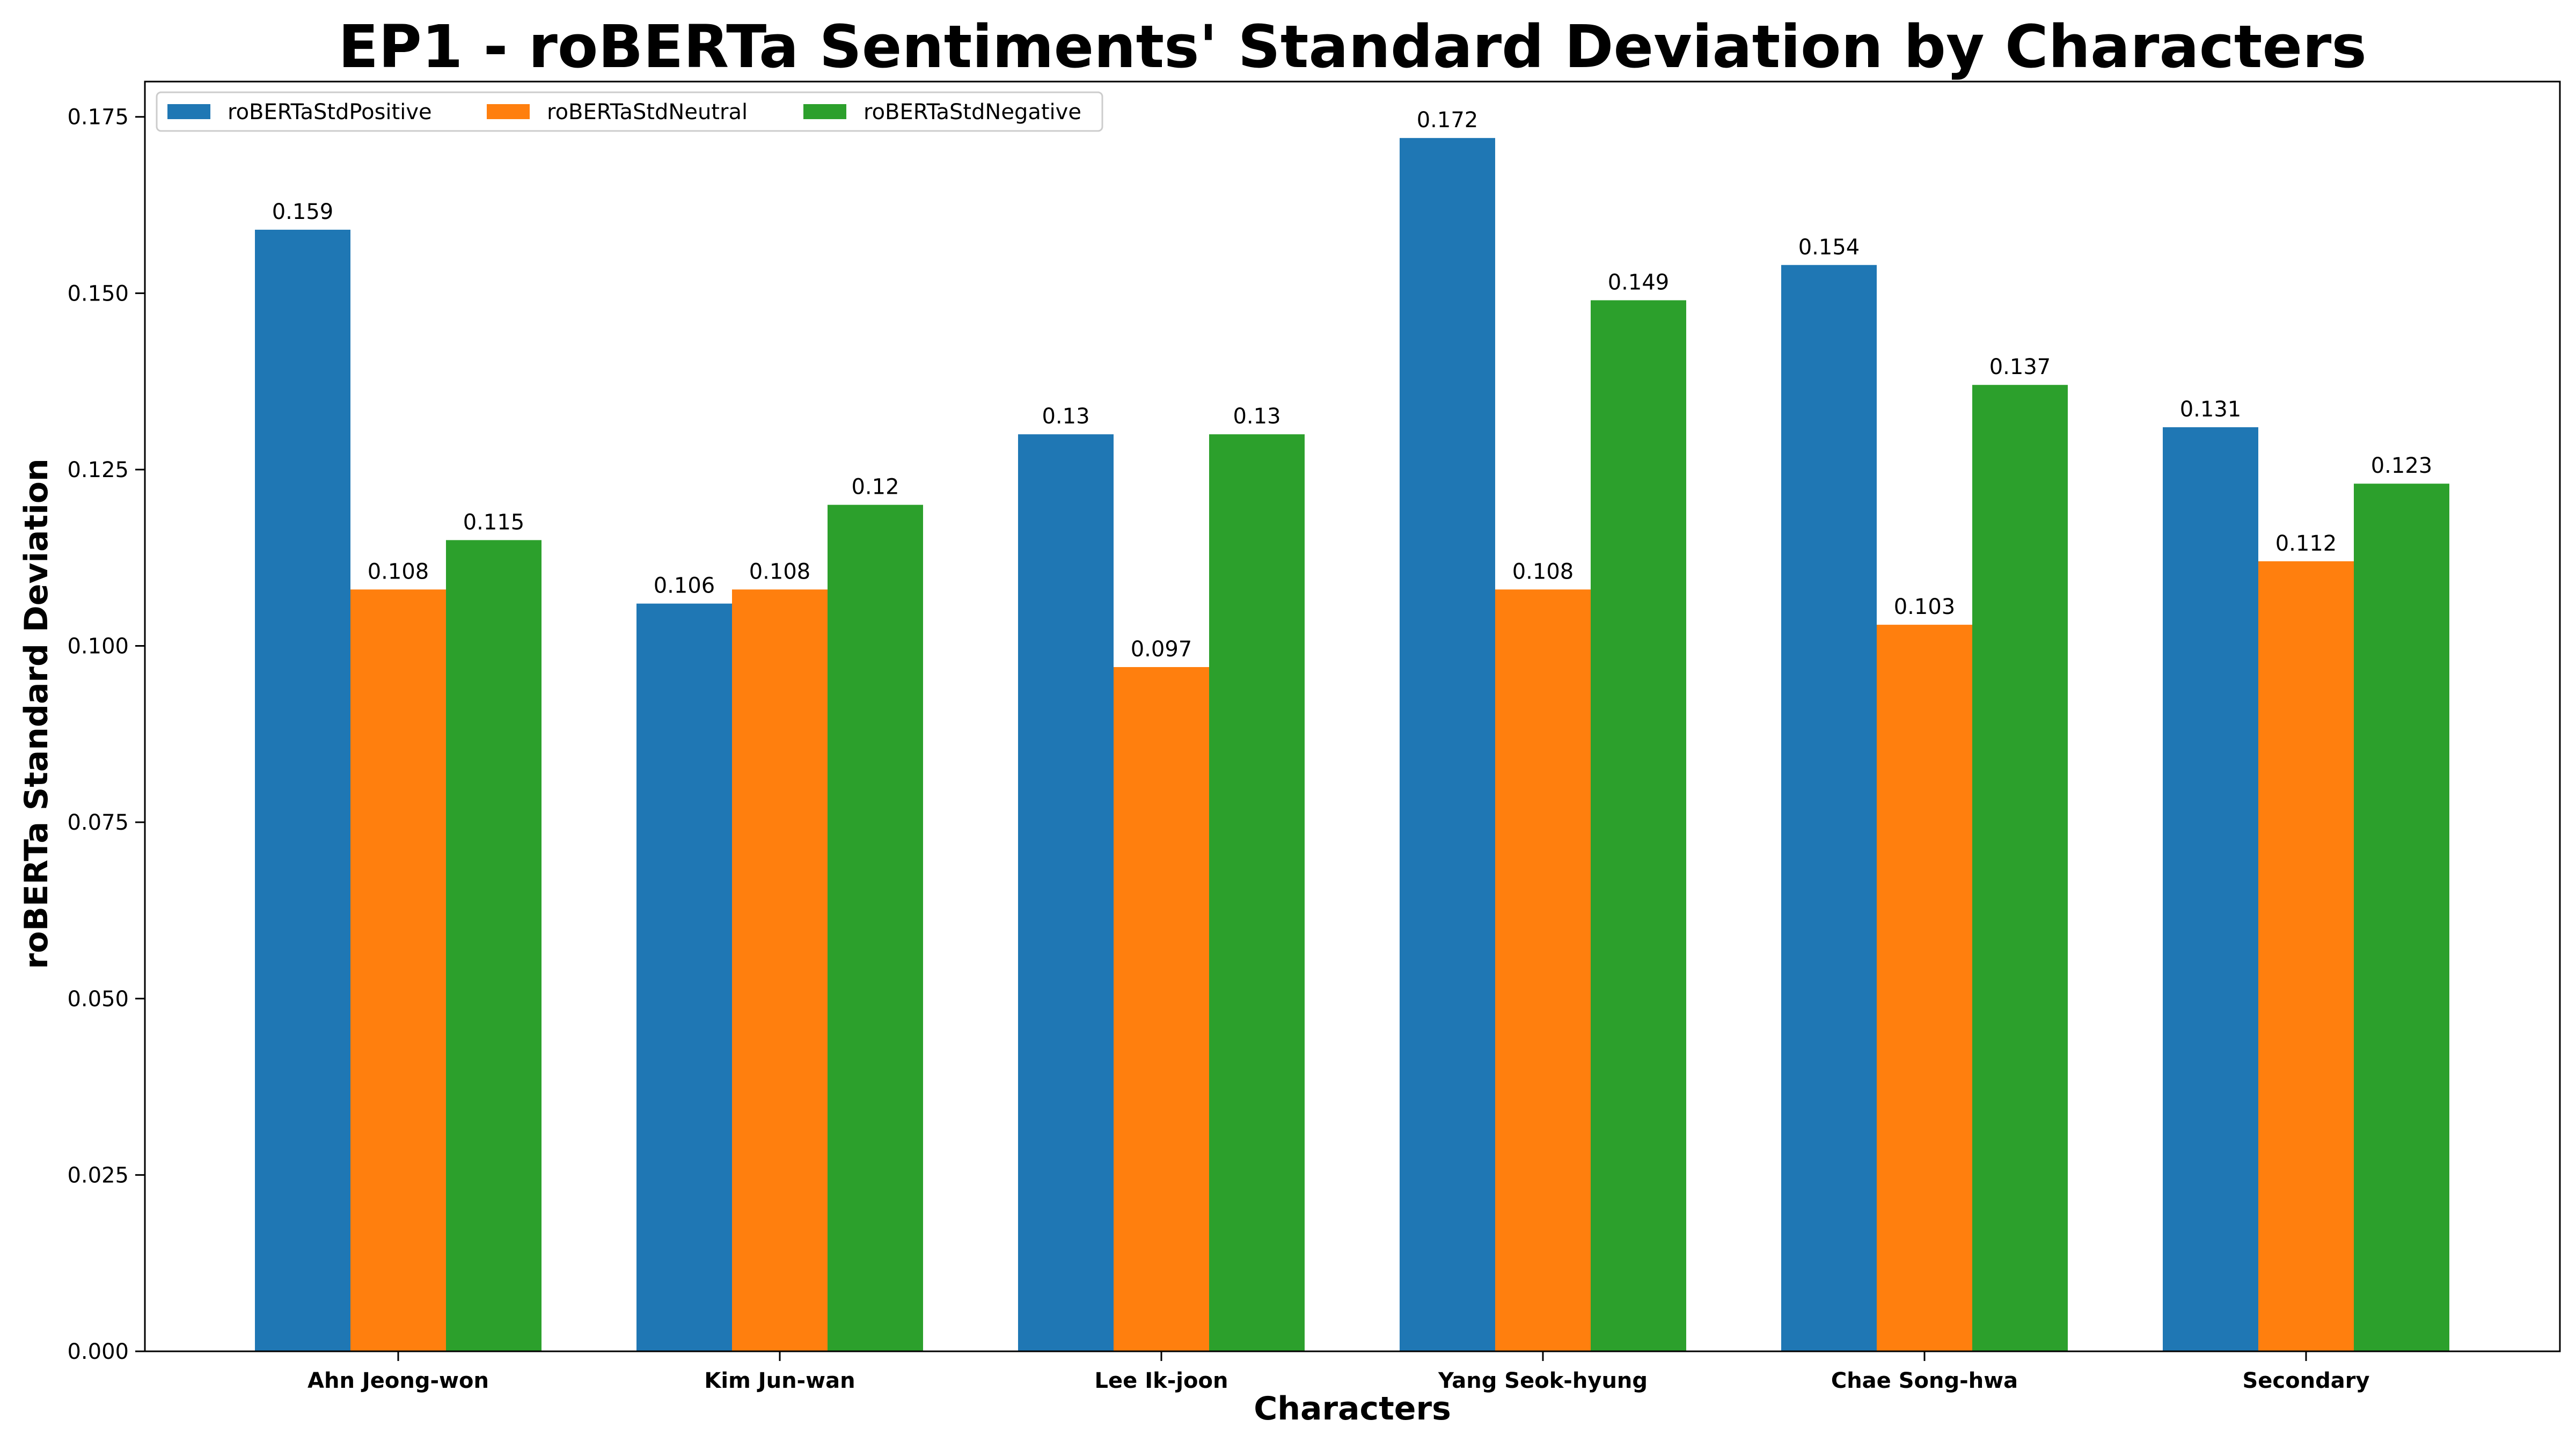 This screenshot has width=2576, height=1449. Describe the element at coordinates (2401, 917) in the screenshot. I see `bar-roBERTaStdNegative-secondary` at that location.